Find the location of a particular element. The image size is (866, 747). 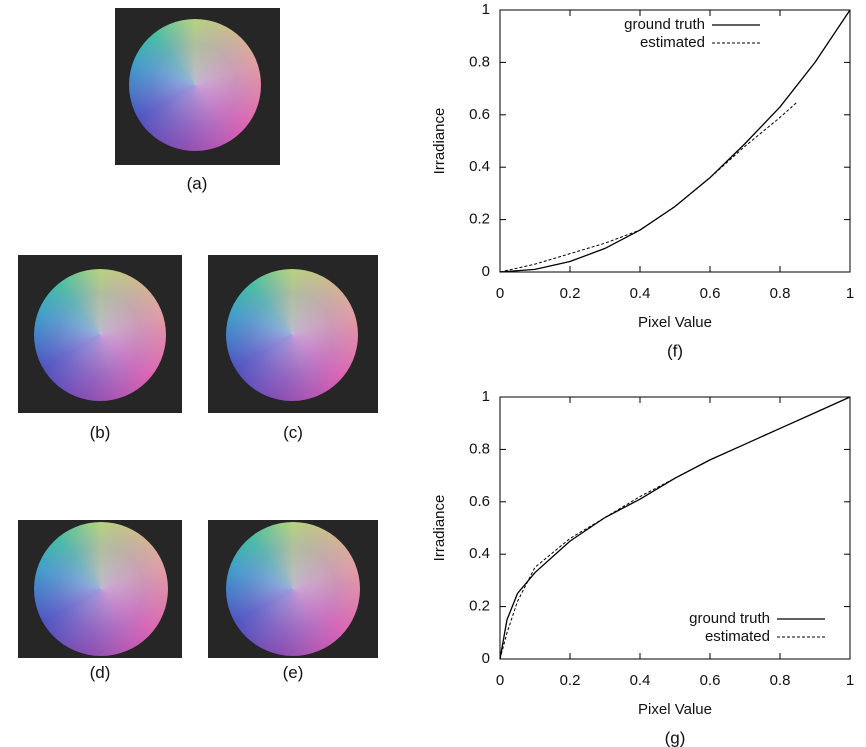

caption: (c) is located at coordinates (293, 432).